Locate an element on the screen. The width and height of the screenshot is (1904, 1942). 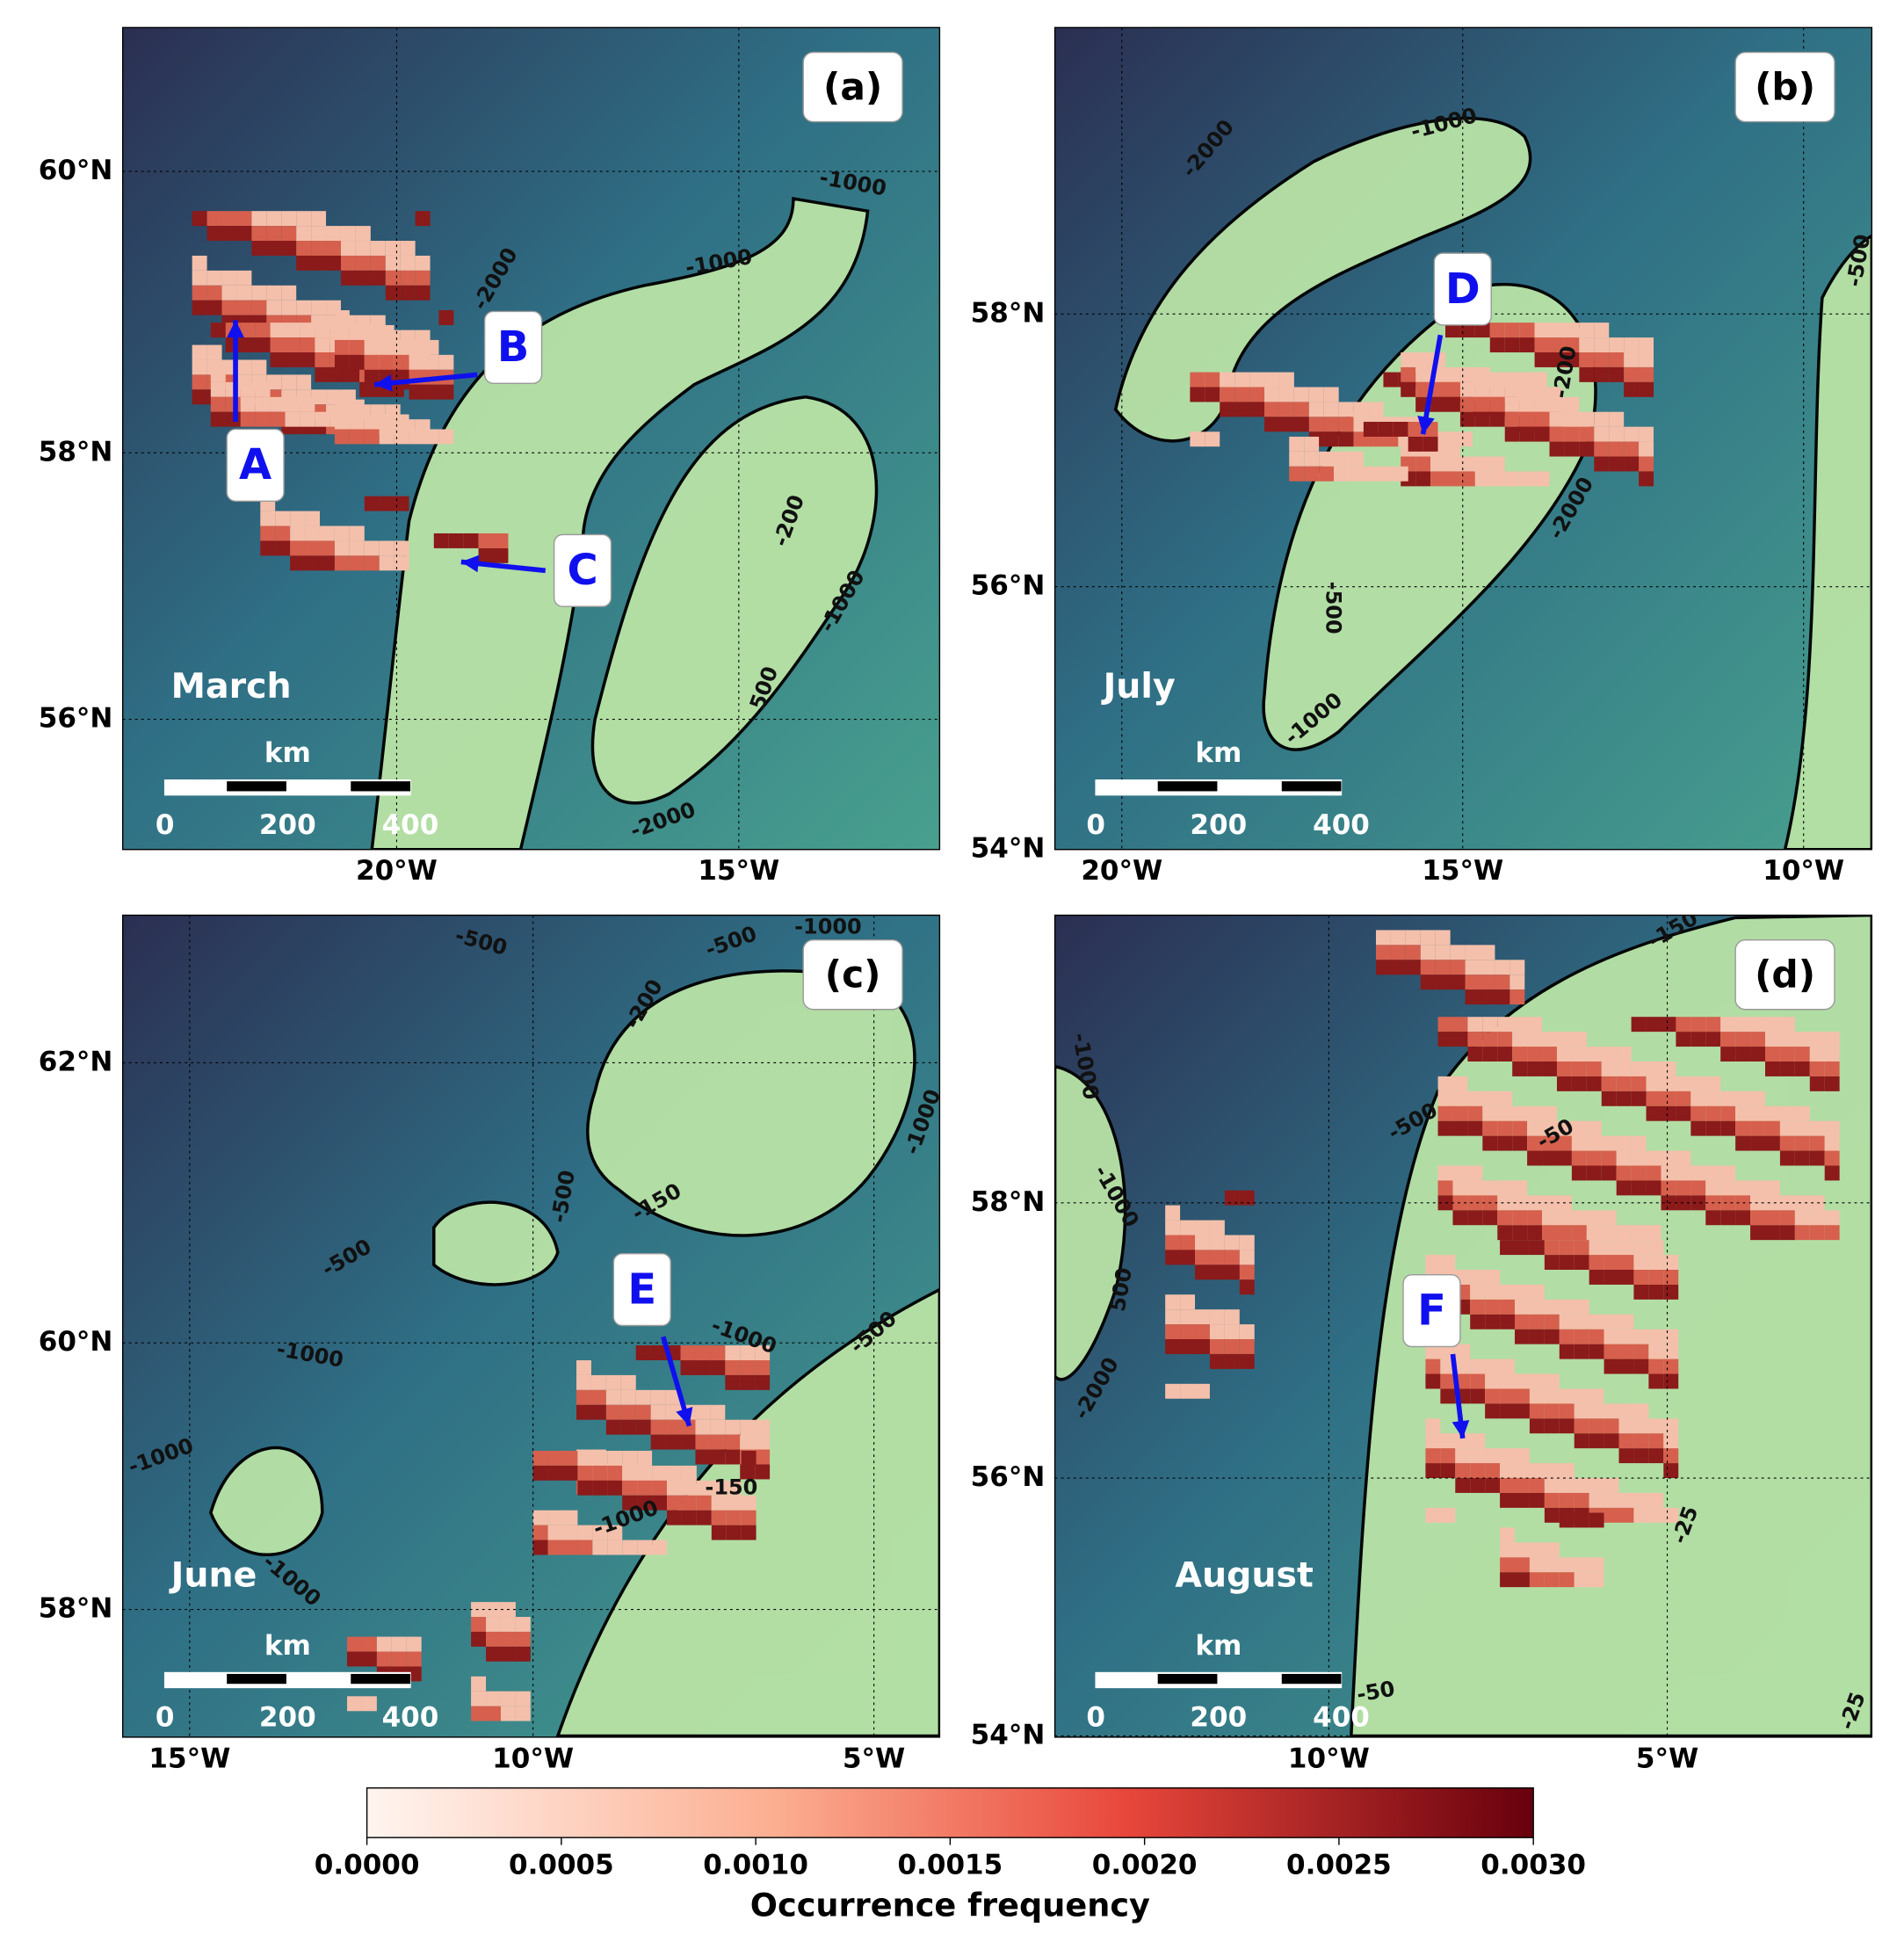
lon-tick-label: 10°W is located at coordinates (533, 1758).